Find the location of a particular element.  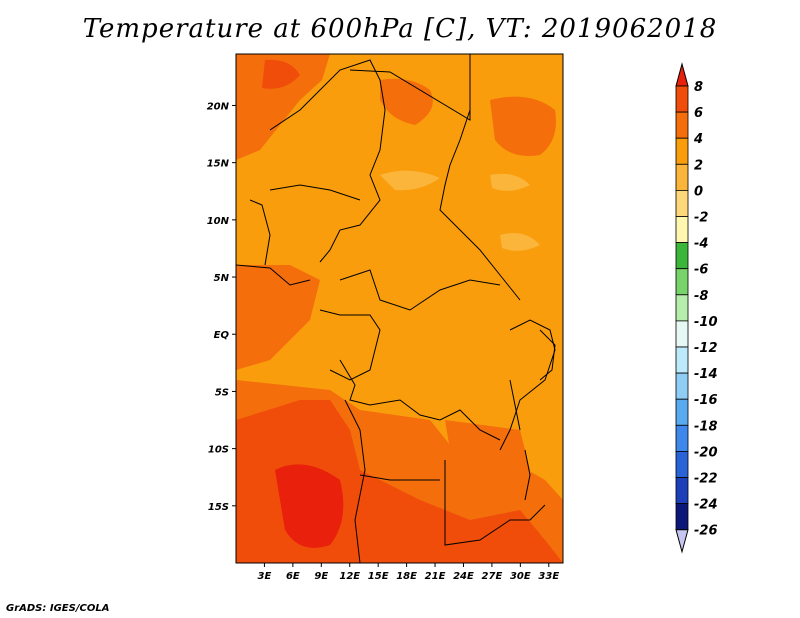

colorbar-label: -12 is located at coordinates (706, 348).